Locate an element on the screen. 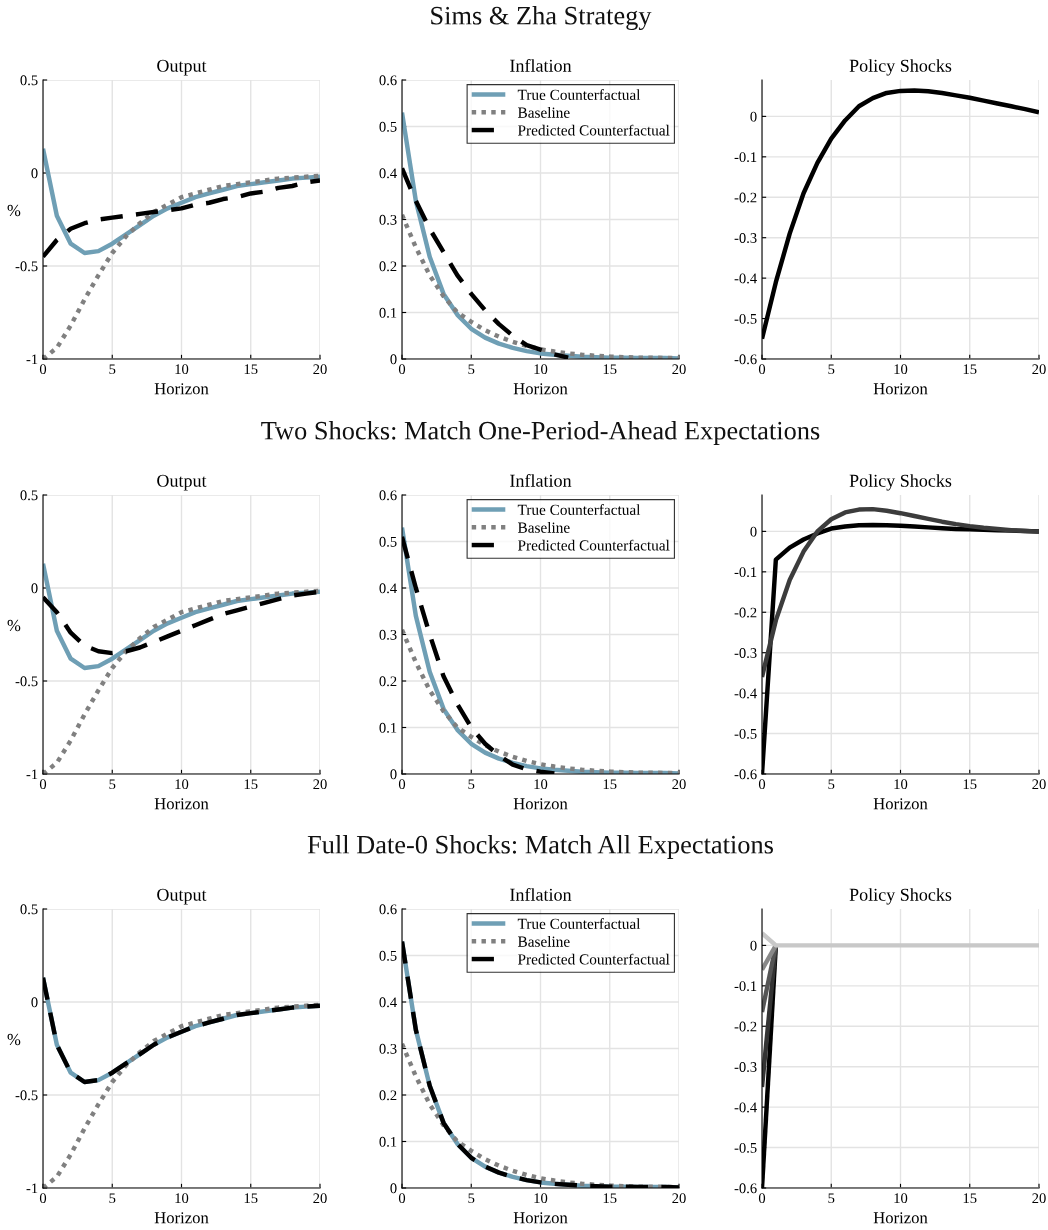  chart-subtitle: Two Shocks: Match One-Period-Ahead Expectations is located at coordinates (540, 433).